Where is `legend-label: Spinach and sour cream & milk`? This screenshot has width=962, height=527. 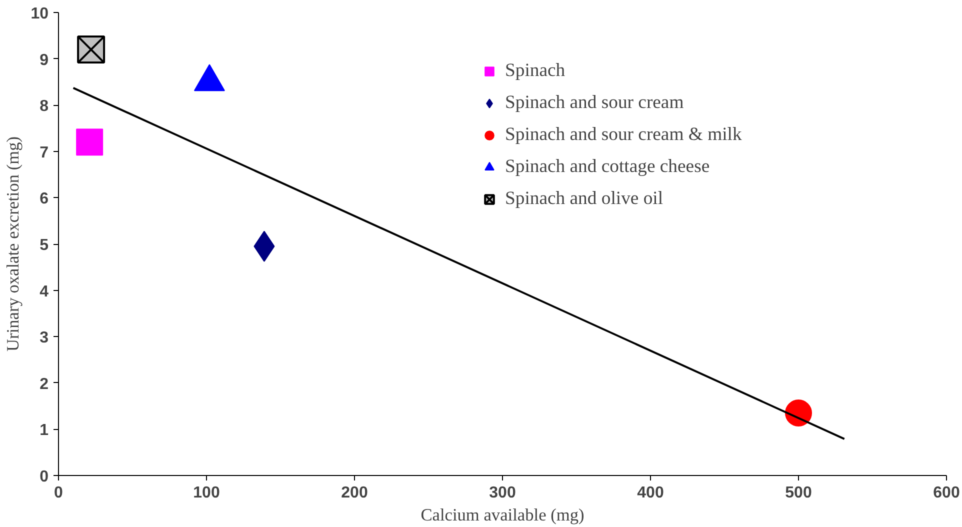
legend-label: Spinach and sour cream & milk is located at coordinates (623, 135).